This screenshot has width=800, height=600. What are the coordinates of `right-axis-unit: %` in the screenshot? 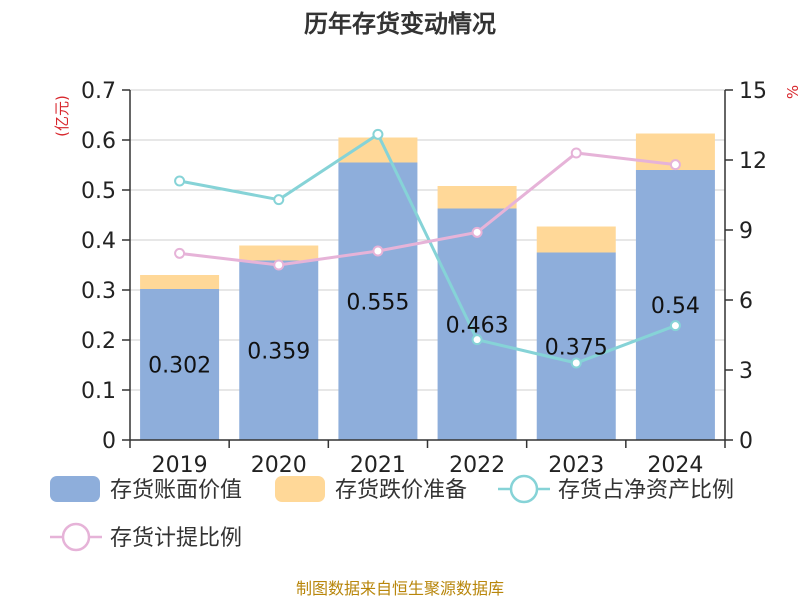 It's located at (792, 92).